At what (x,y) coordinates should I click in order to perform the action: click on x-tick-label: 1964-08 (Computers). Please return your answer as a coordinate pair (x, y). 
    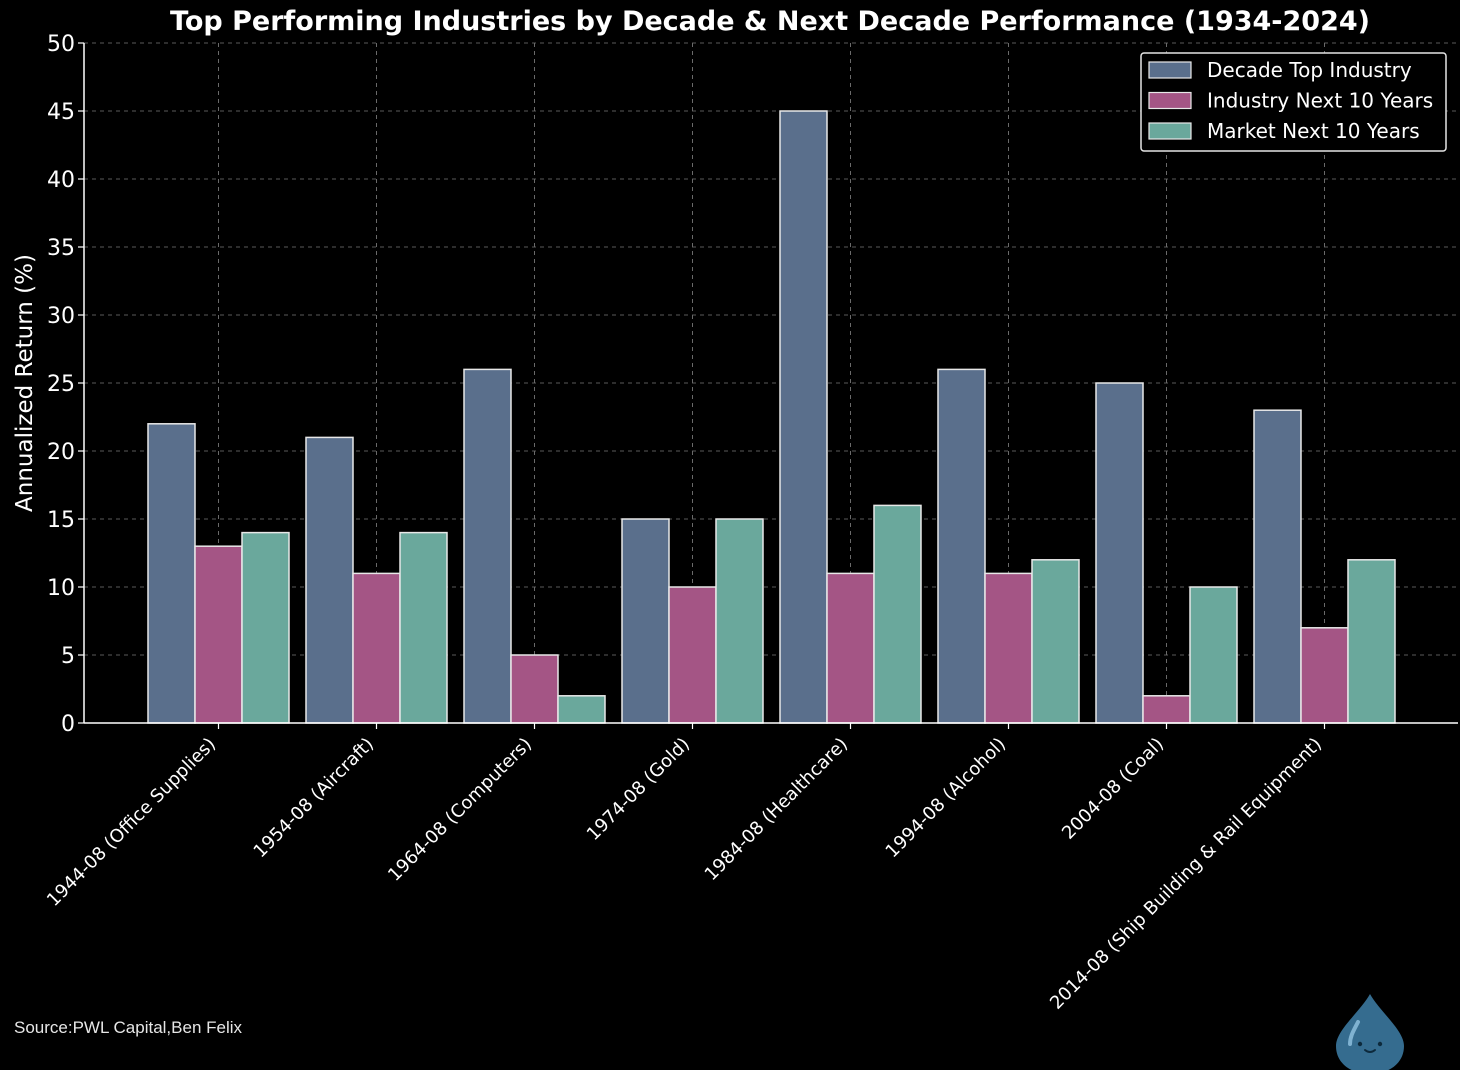
    Looking at the image, I should click on (460, 810).